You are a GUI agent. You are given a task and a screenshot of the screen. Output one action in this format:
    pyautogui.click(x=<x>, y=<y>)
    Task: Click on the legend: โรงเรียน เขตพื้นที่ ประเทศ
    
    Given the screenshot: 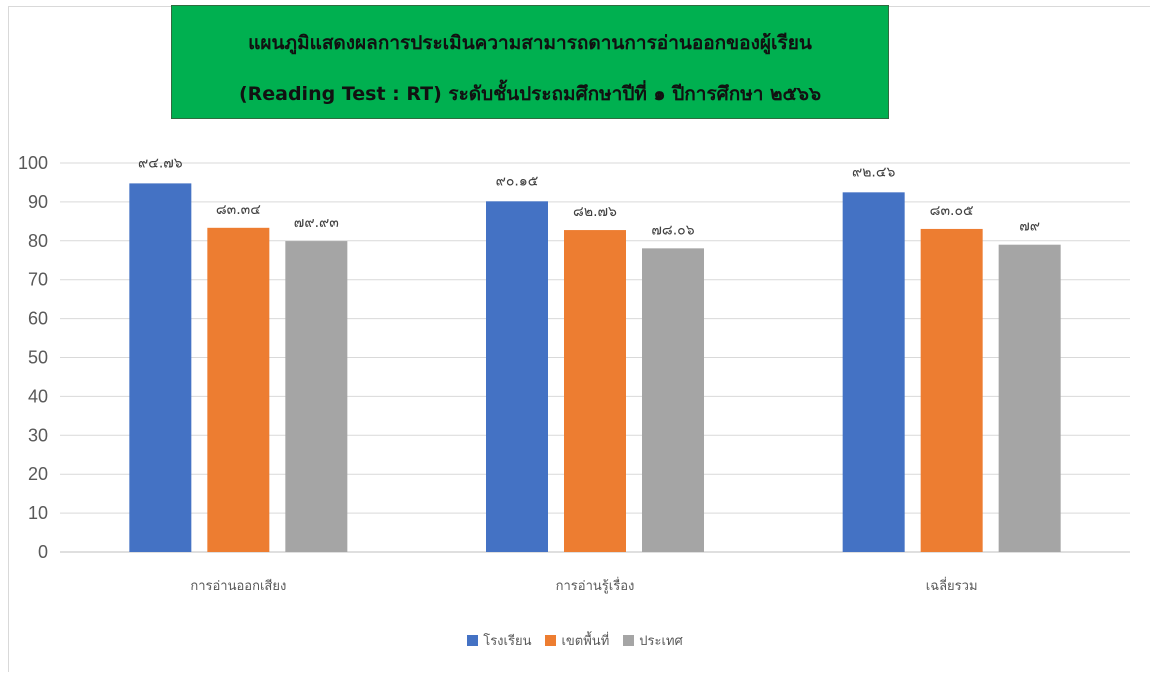 What is the action you would take?
    pyautogui.click(x=575, y=640)
    